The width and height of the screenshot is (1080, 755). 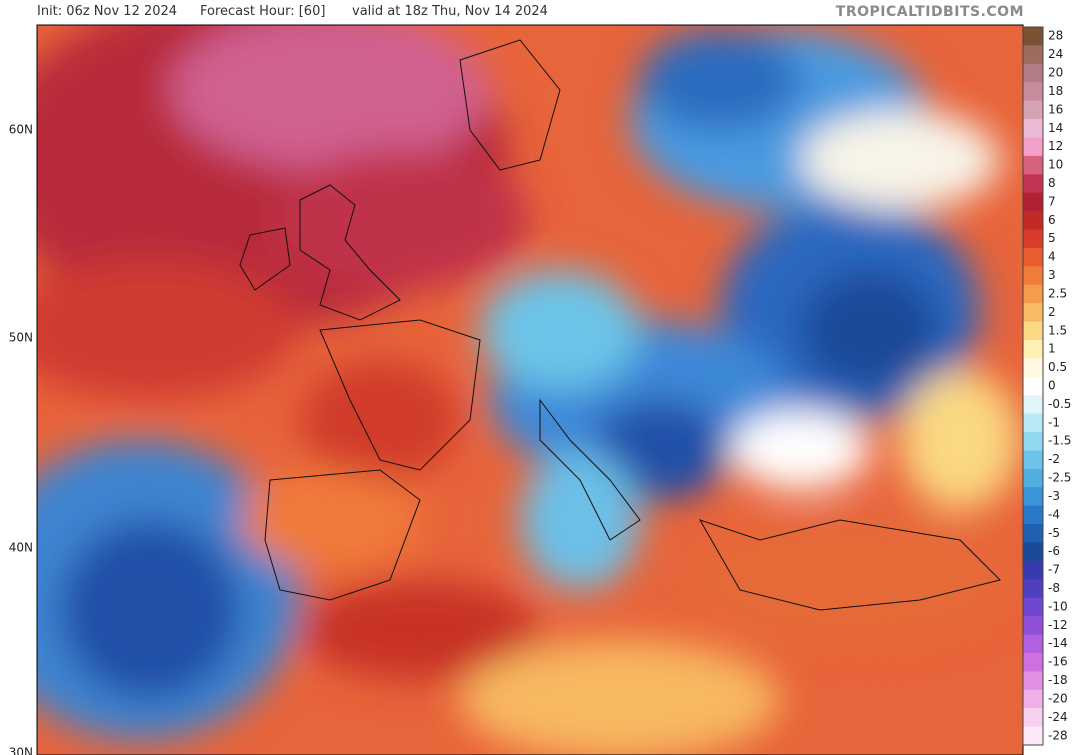 What do you see at coordinates (1052, 386) in the screenshot?
I see `colorbar-label: 0` at bounding box center [1052, 386].